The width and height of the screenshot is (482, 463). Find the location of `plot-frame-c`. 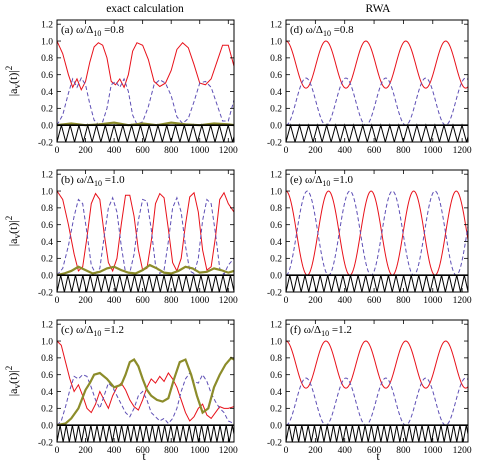

plot-frame-c is located at coordinates (145, 381).